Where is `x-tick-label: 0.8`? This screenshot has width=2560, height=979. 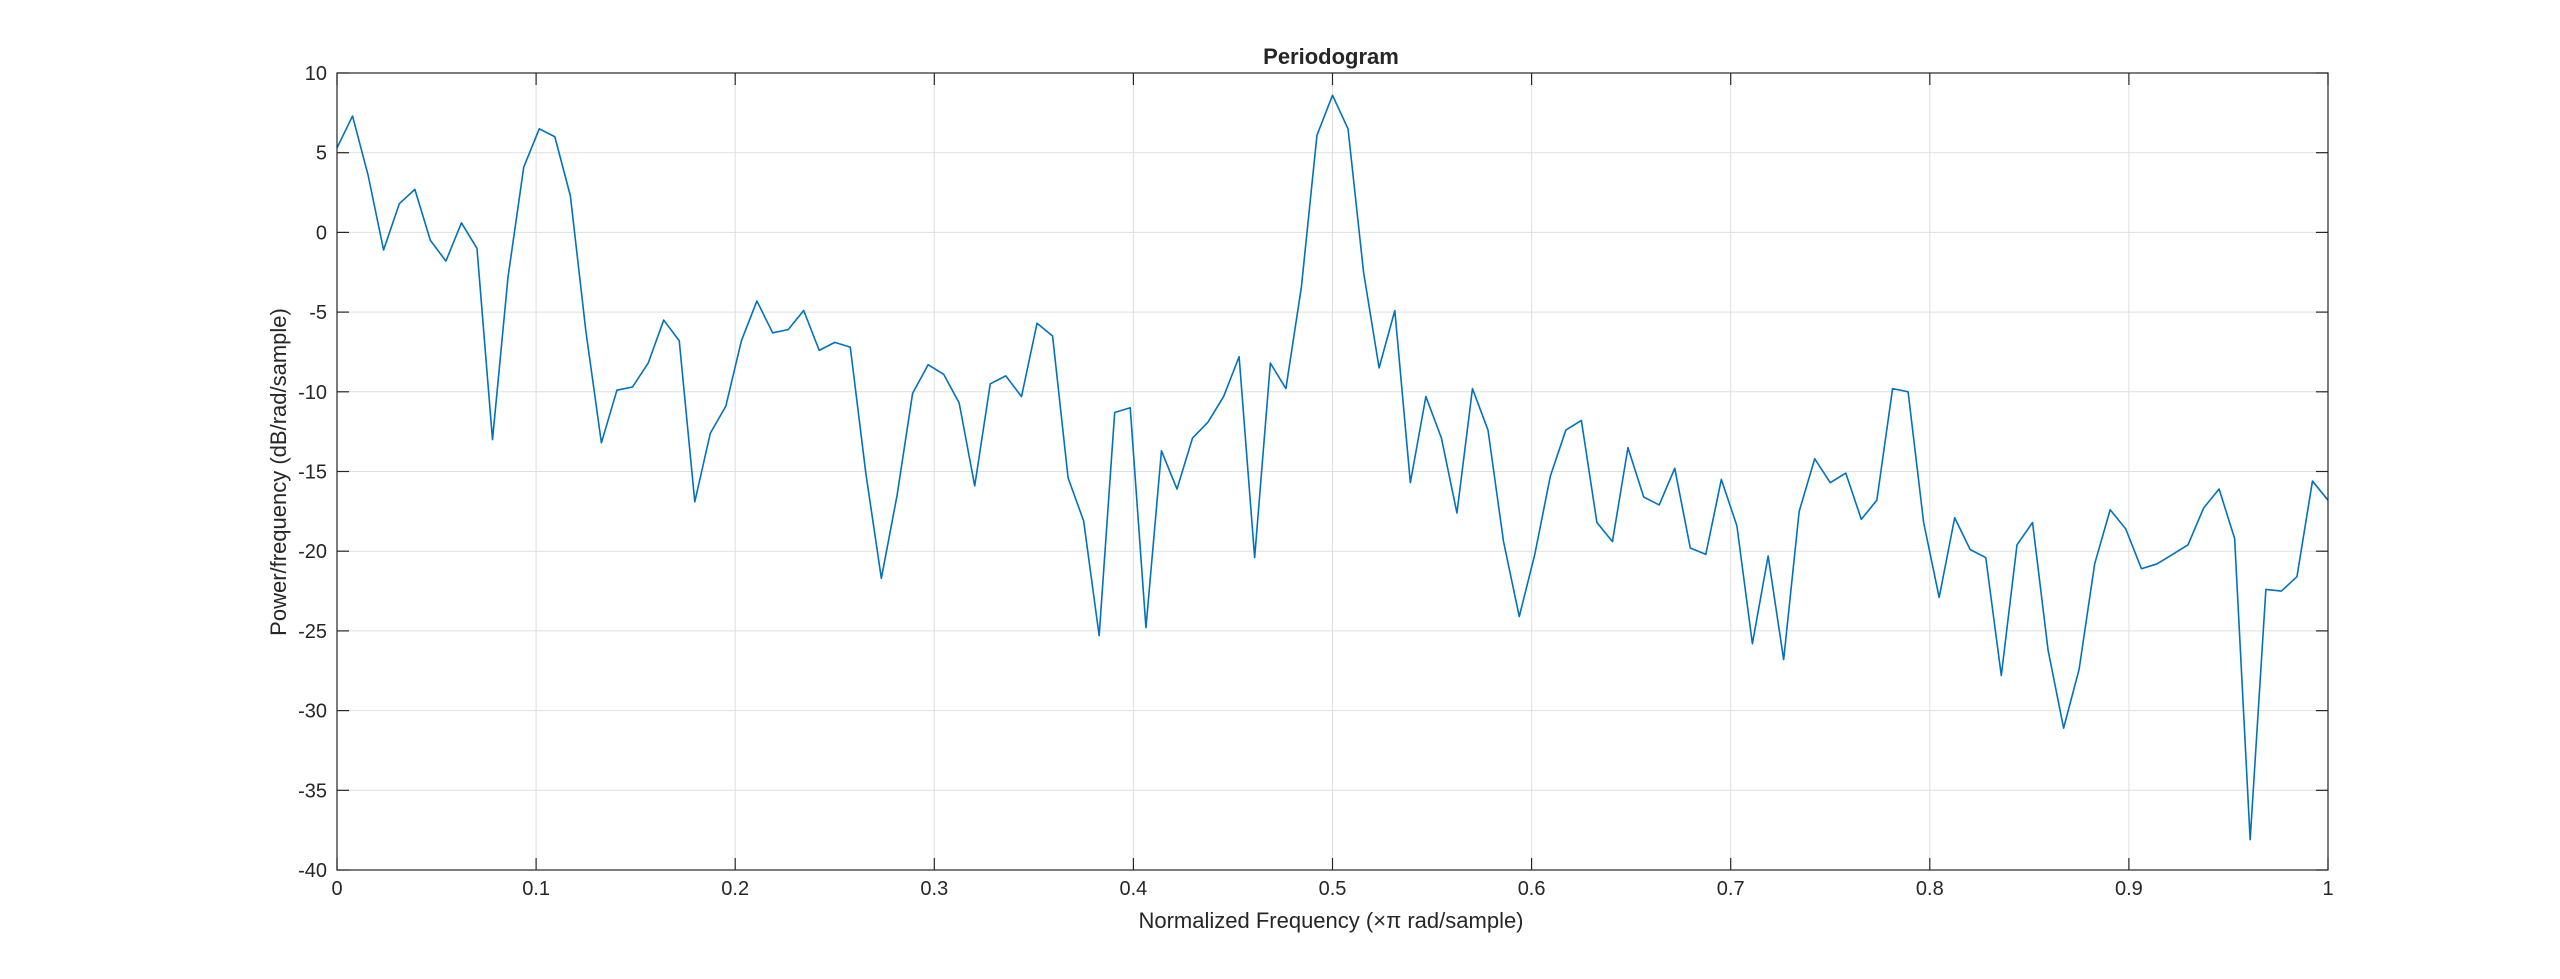 x-tick-label: 0.8 is located at coordinates (1930, 889).